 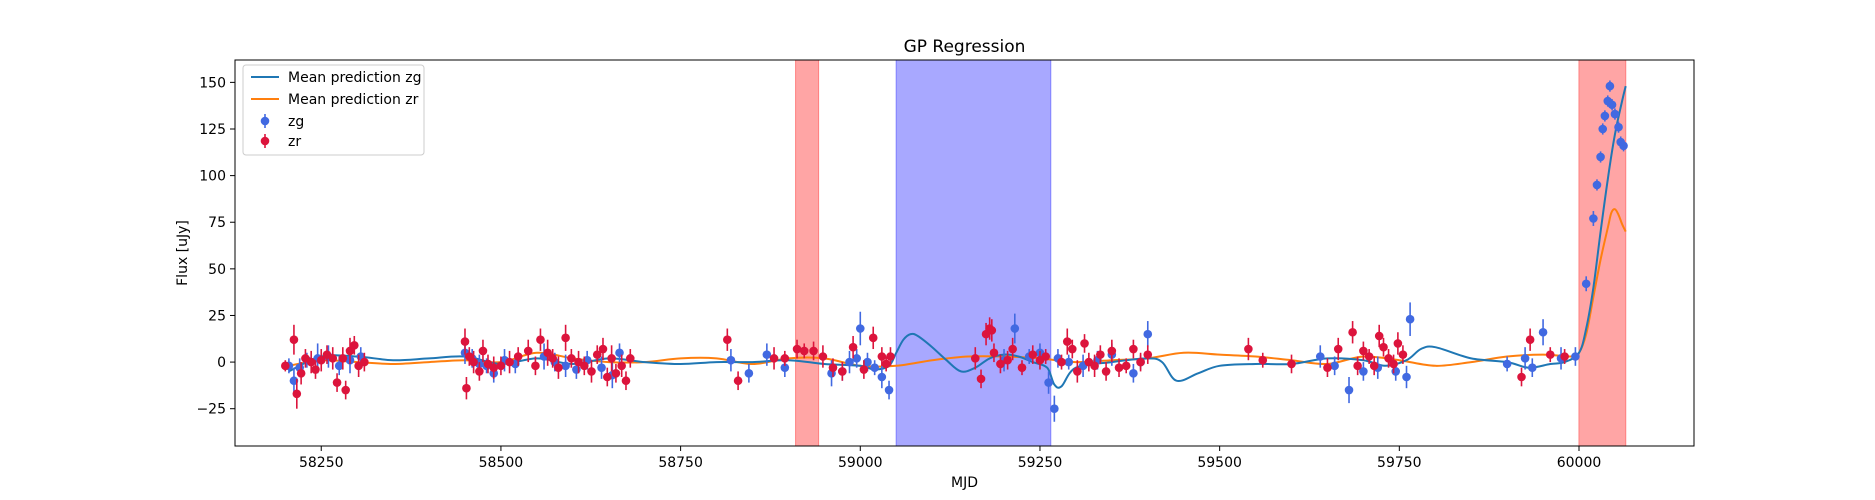 I want to click on x-tick-label: 59500, so click(x=1219, y=463).